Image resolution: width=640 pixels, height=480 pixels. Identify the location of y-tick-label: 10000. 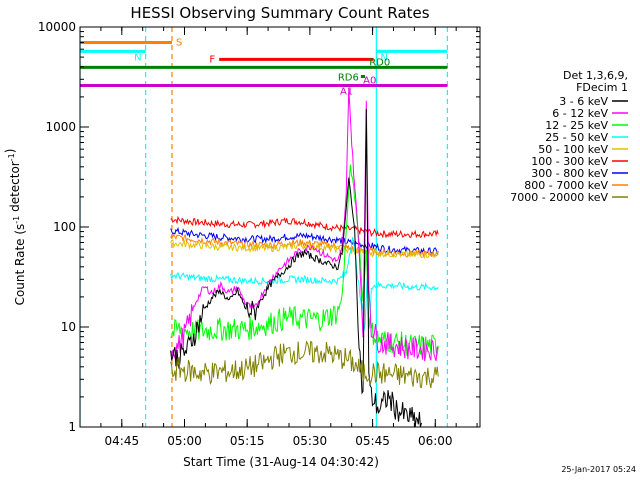
(57, 27).